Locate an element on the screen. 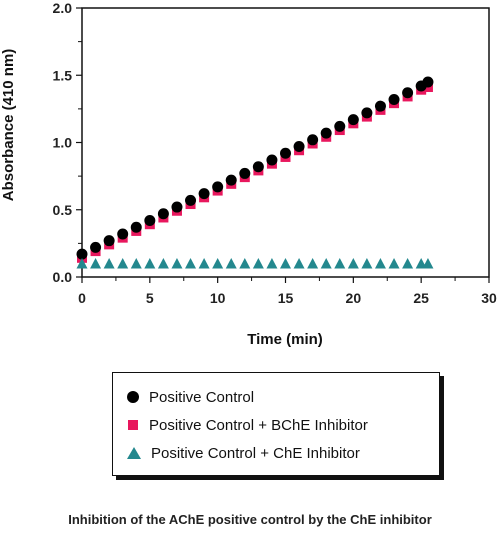 Image resolution: width=500 pixels, height=540 pixels. legend-item-positive-control: Positive Control is located at coordinates (190, 397).